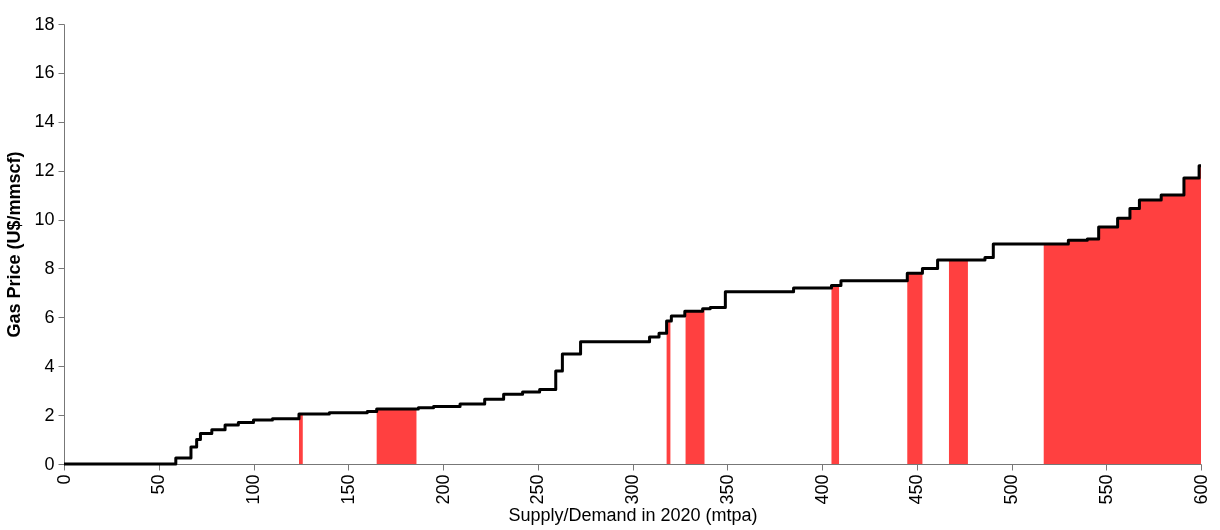 This screenshot has width=1220, height=530. I want to click on x-axis-title: Supply/Demand in 2020 (mtpa), so click(633, 514).